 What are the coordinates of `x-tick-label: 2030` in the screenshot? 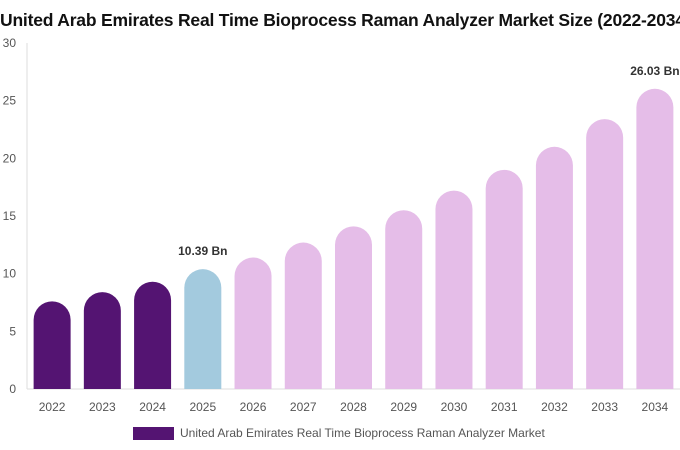 It's located at (454, 407).